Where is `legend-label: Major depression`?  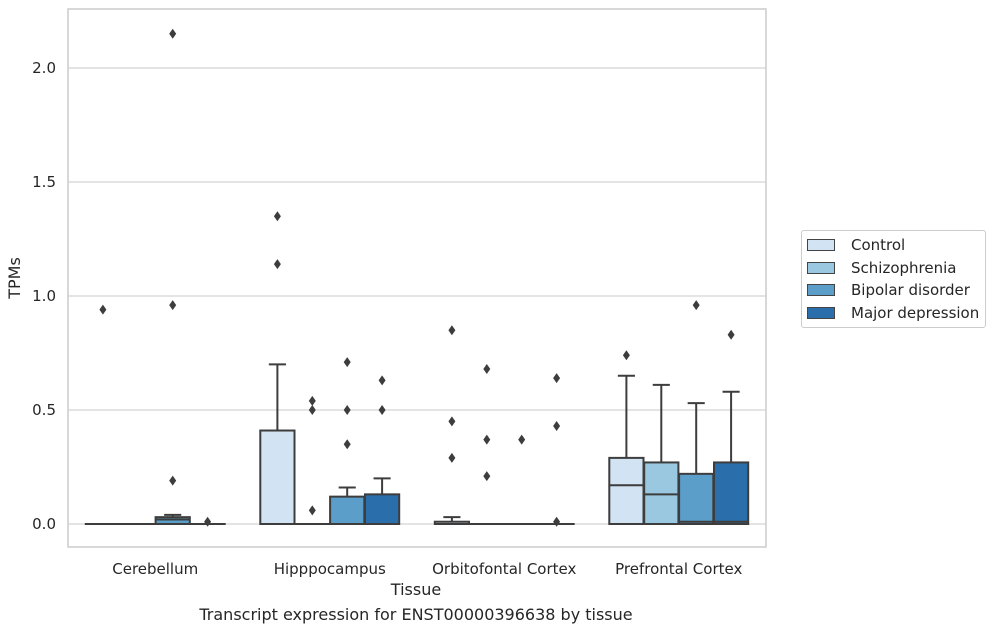 legend-label: Major depression is located at coordinates (915, 312).